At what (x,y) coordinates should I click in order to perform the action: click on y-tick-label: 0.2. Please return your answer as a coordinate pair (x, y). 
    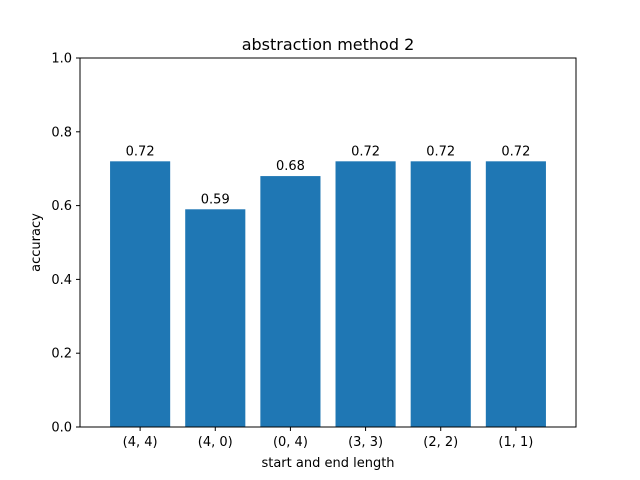
    Looking at the image, I should click on (61, 354).